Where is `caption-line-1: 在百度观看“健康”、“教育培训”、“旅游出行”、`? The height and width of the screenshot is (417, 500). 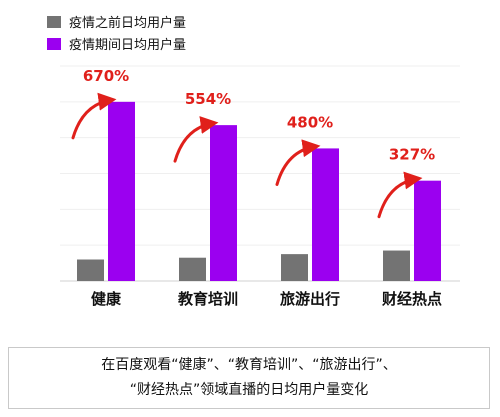
caption-line-1: 在百度观看“健康”、“教育培训”、“旅游出行”、 is located at coordinates (249, 365).